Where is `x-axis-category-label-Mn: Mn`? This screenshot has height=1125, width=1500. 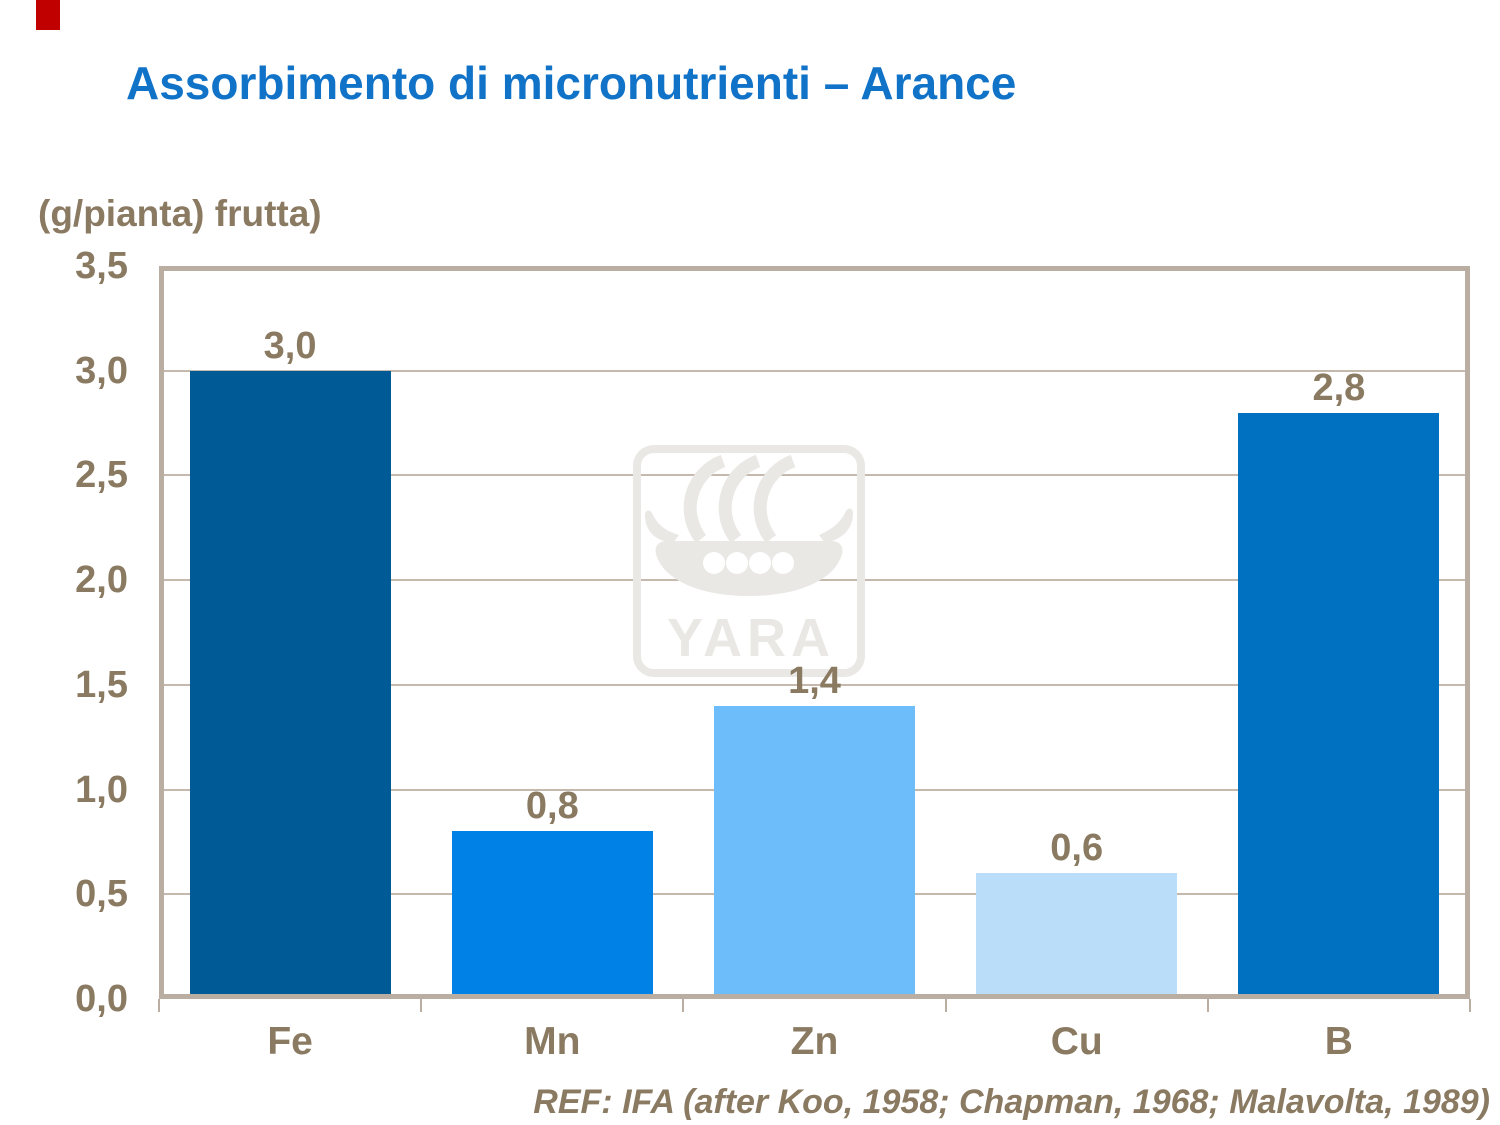
x-axis-category-label-Mn: Mn is located at coordinates (552, 1041).